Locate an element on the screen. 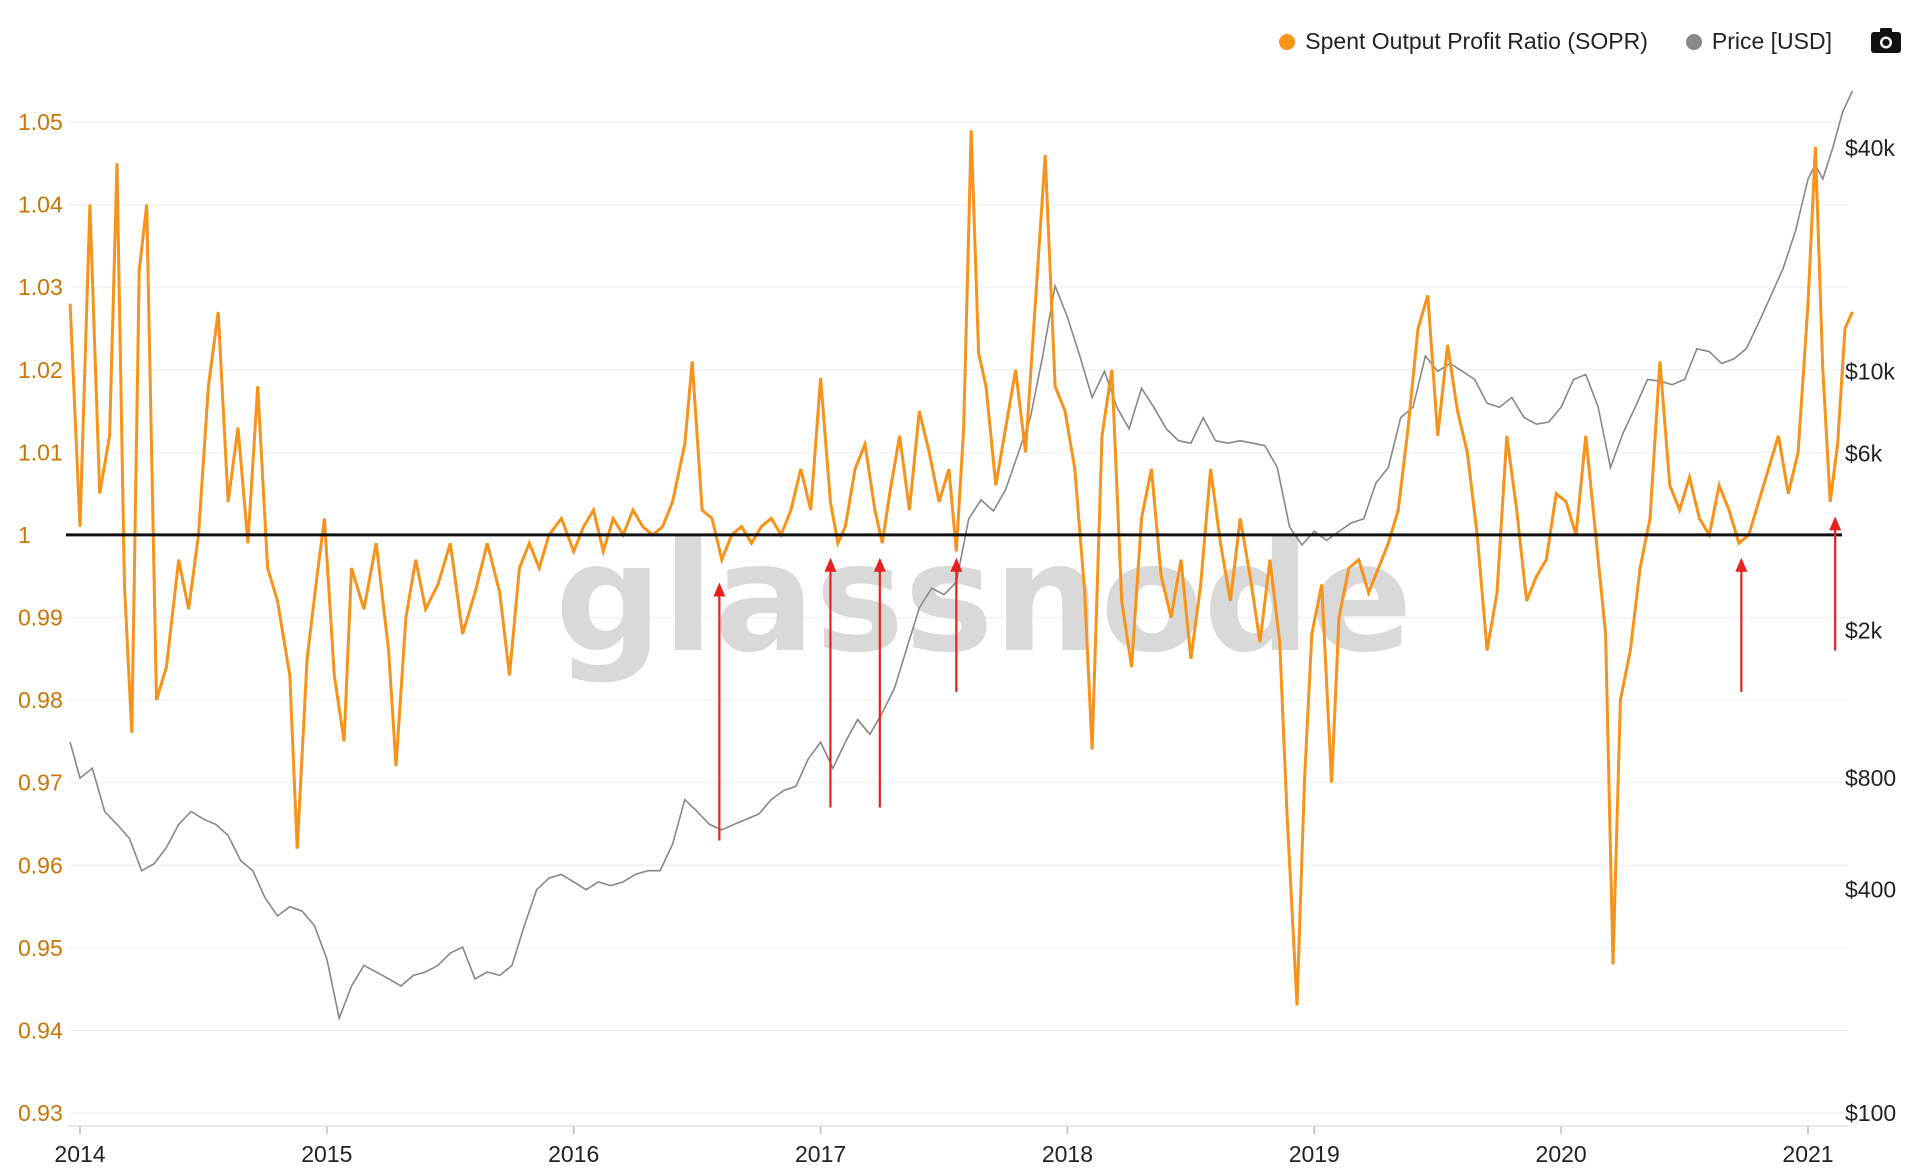 The width and height of the screenshot is (1920, 1176). left-tick-label: 1.05 is located at coordinates (40, 122).